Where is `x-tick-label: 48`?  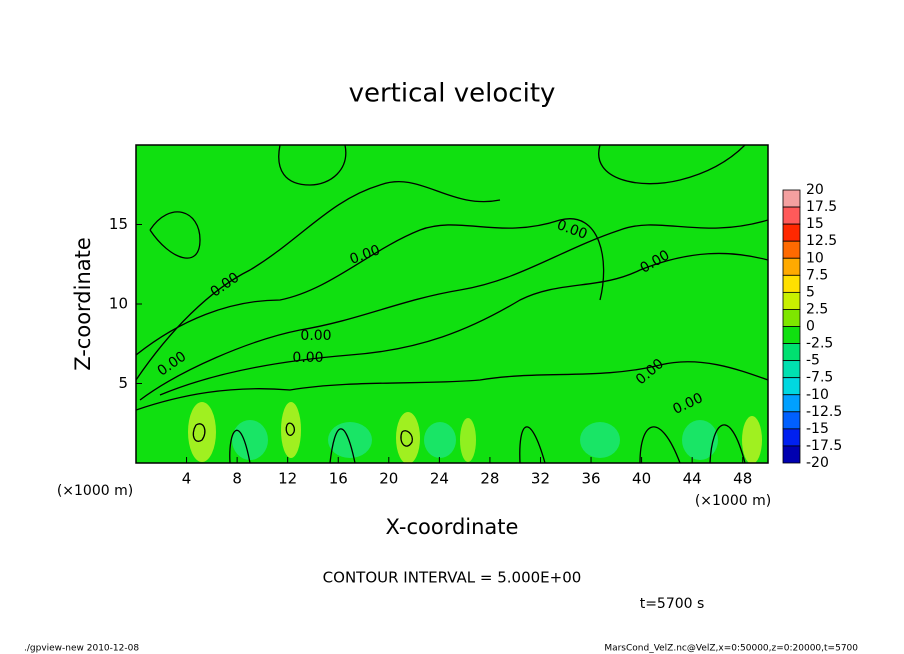
x-tick-label: 48 is located at coordinates (742, 479).